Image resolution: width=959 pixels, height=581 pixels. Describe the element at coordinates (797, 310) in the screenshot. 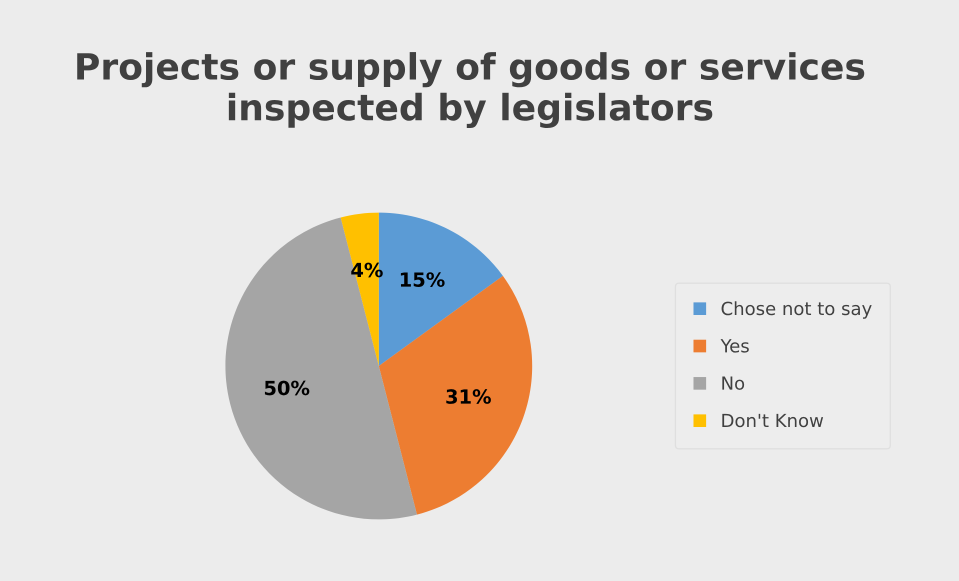

I see `legend-label: Chose not to say` at that location.